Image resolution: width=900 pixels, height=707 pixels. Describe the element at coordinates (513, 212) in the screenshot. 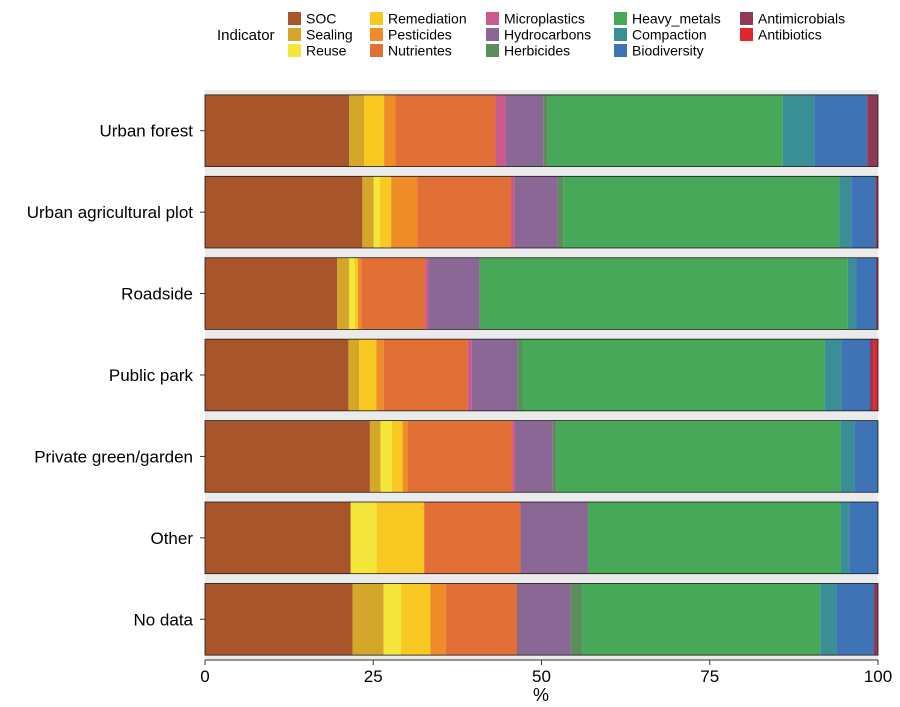

I see `bar-segment-urban-agricultural-plot-microplastics` at that location.